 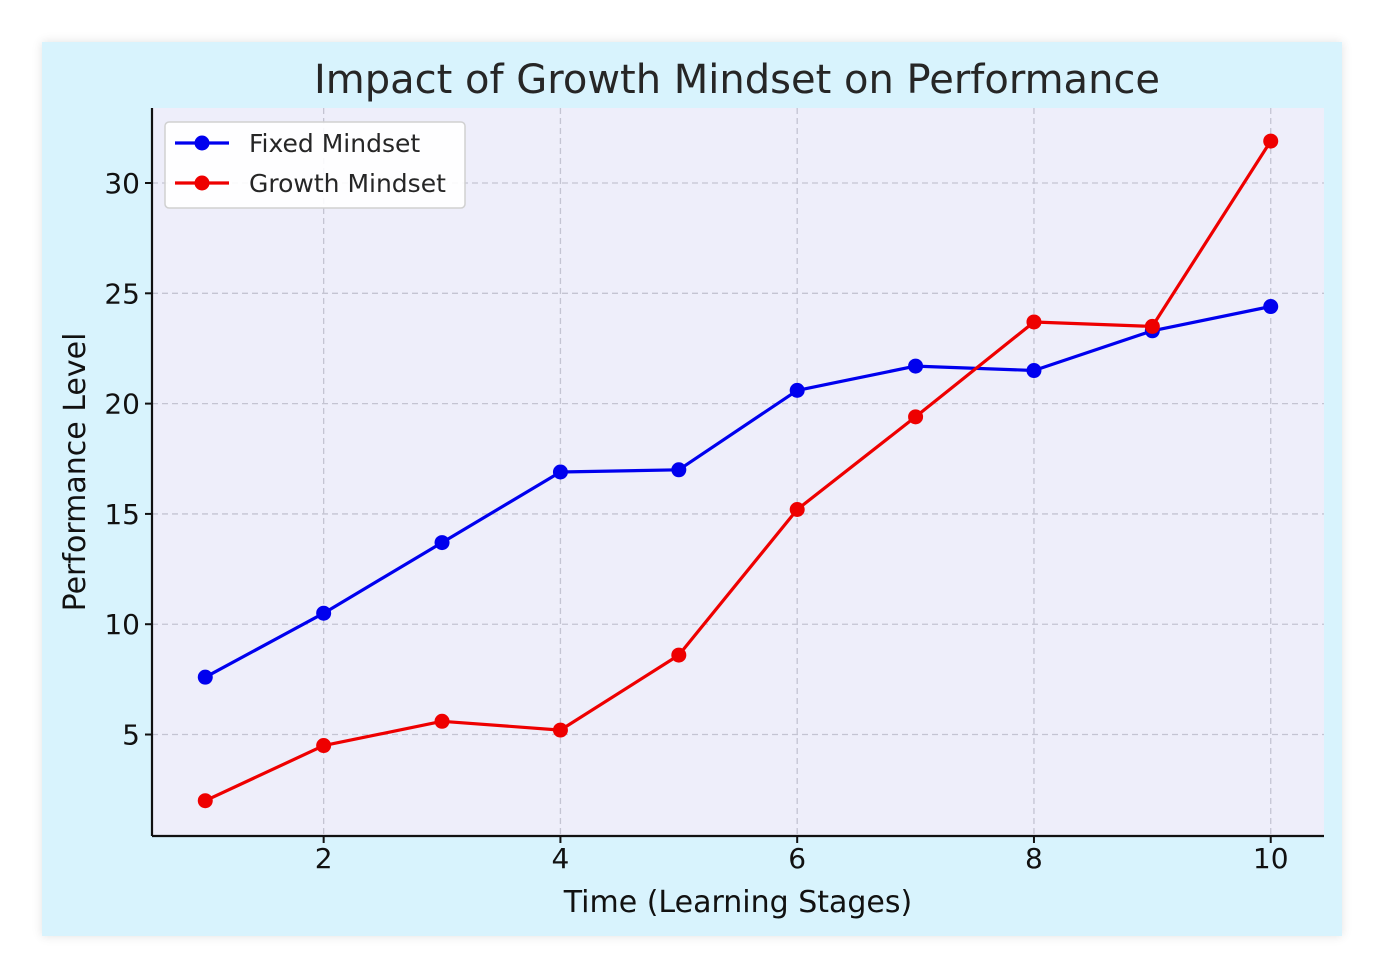 What do you see at coordinates (1271, 858) in the screenshot?
I see `x-tick-label-10: 10` at bounding box center [1271, 858].